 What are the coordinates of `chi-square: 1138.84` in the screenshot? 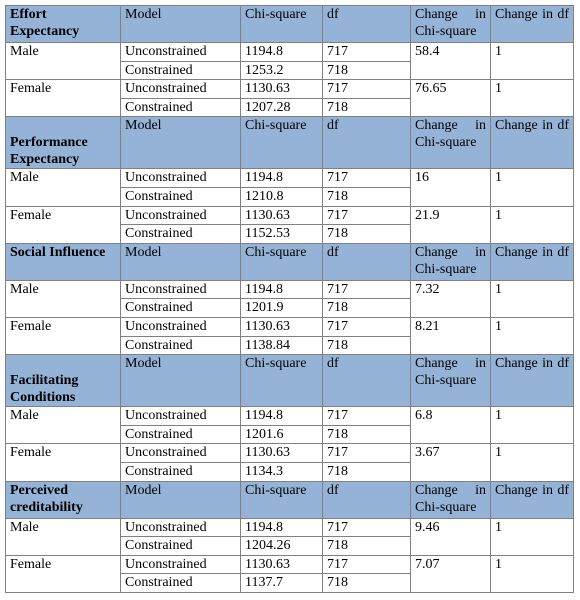 It's located at (281, 345).